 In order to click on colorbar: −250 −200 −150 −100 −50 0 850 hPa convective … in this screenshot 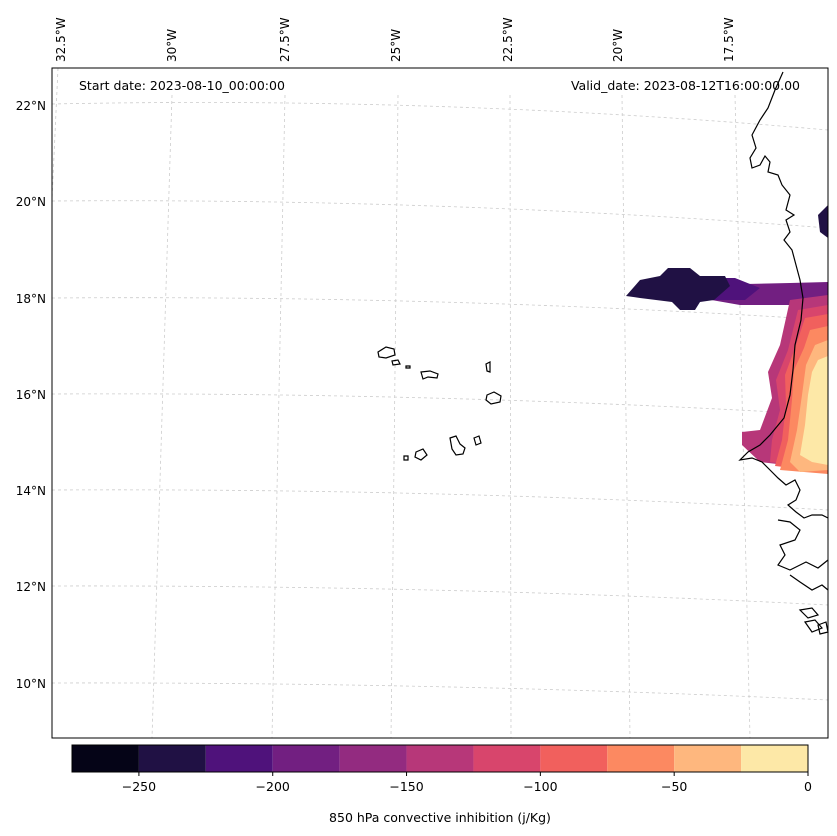, I will do `click(441, 784)`.